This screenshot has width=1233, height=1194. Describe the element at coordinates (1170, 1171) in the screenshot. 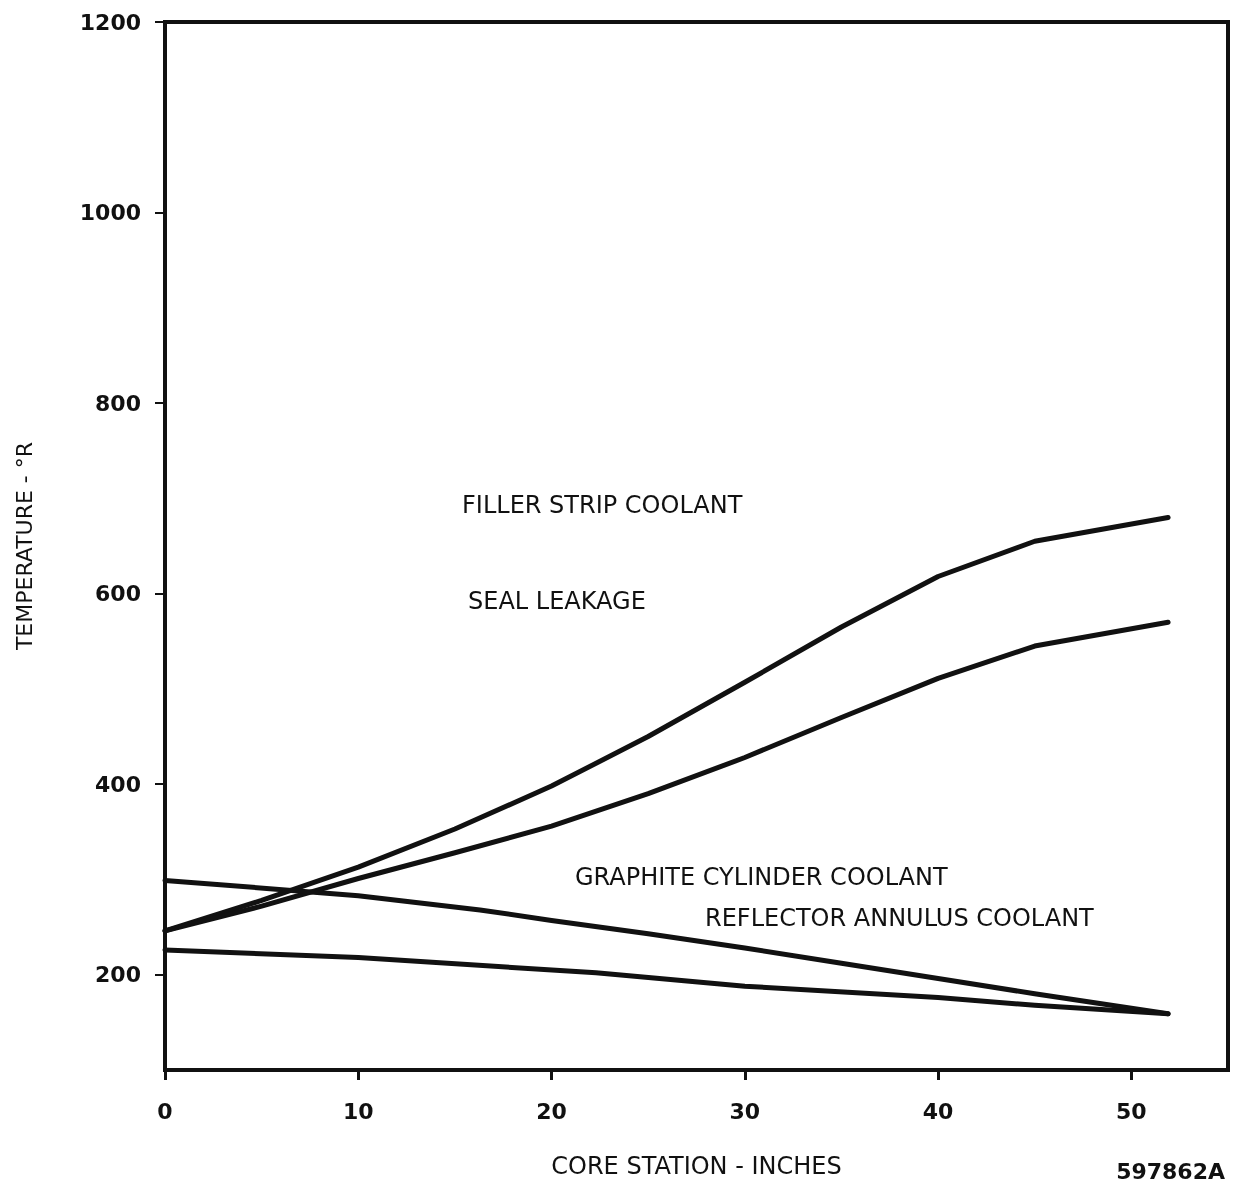

I see `text: 597862A` at that location.